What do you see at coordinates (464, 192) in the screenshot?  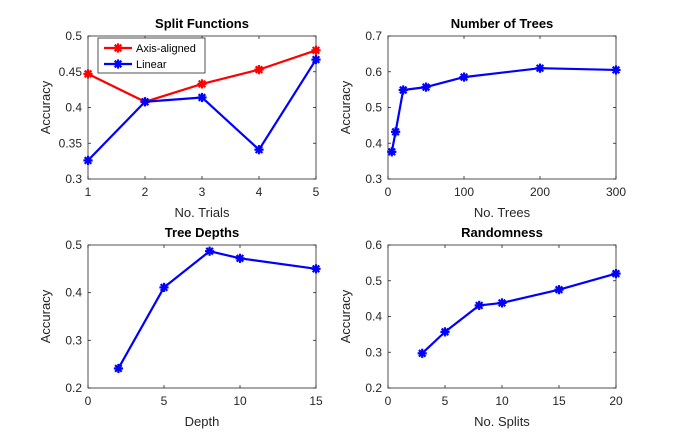 I see `x-tick-label: 100` at bounding box center [464, 192].